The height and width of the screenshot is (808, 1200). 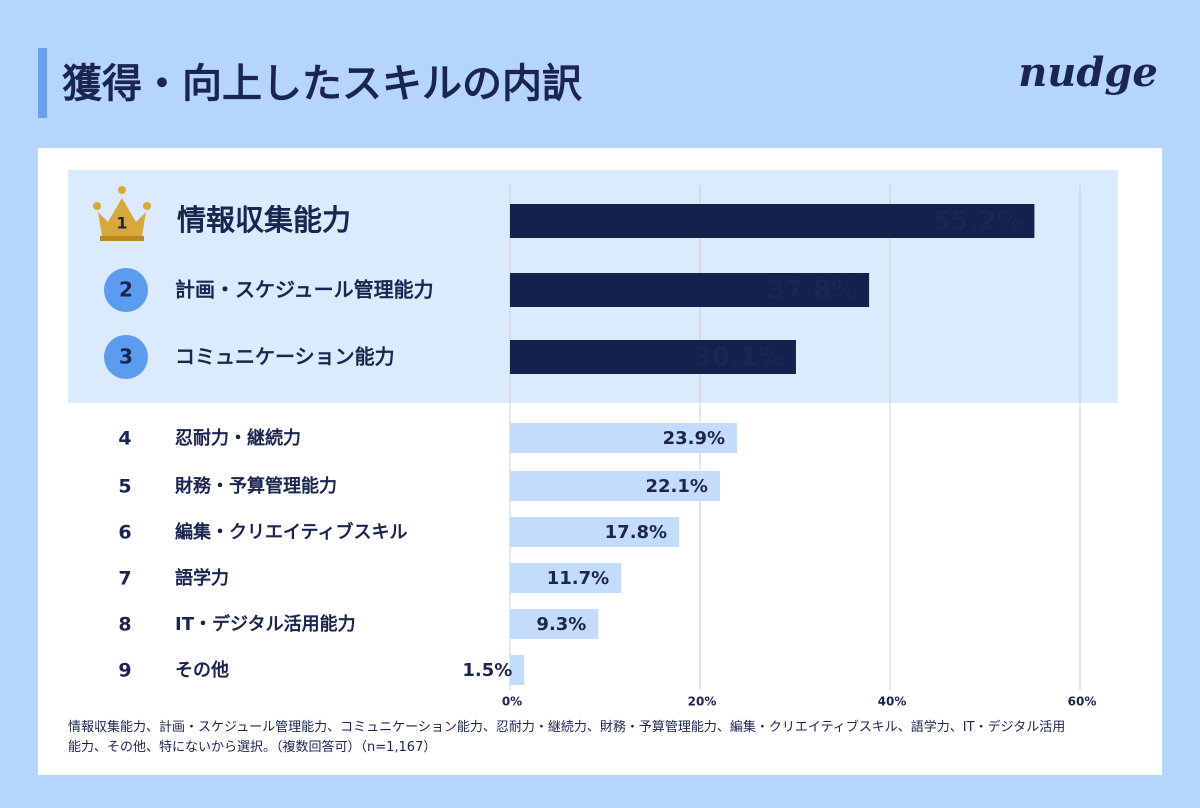 I want to click on crown, so click(x=122, y=217).